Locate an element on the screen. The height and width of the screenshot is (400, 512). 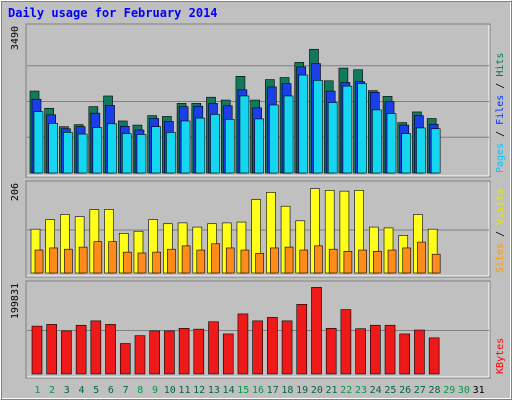
side-legend: Sites / Visits is located at coordinates (500, 231).